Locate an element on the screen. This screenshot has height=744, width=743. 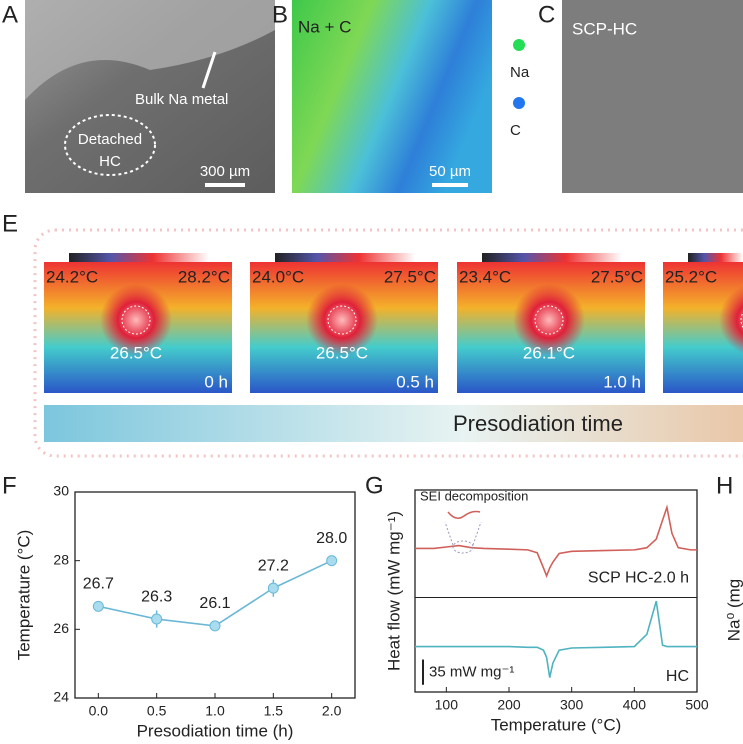
circle is located at coordinates (110, 145).